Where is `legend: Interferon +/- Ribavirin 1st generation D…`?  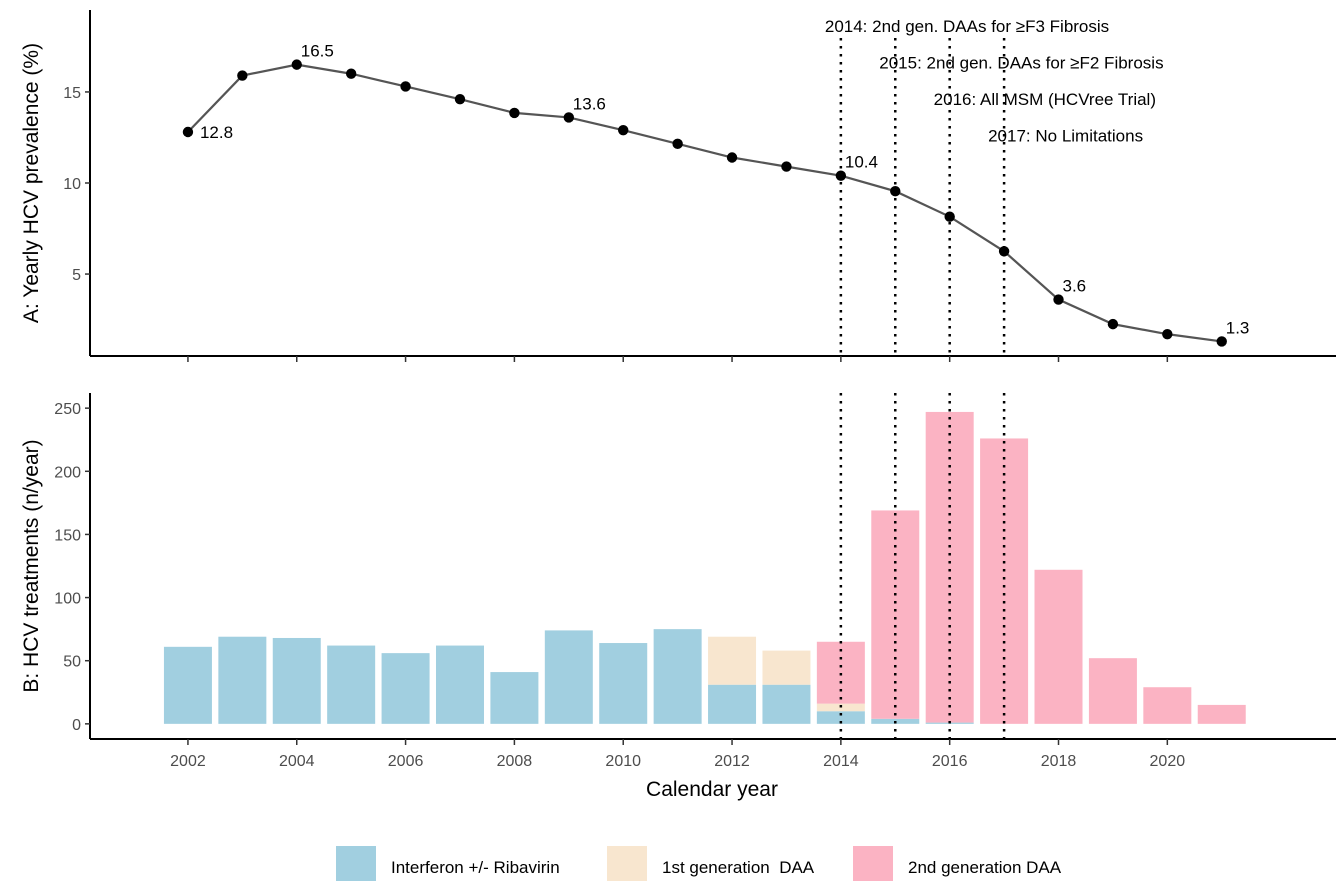
legend: Interferon +/- Ribavirin 1st generation D… is located at coordinates (699, 863).